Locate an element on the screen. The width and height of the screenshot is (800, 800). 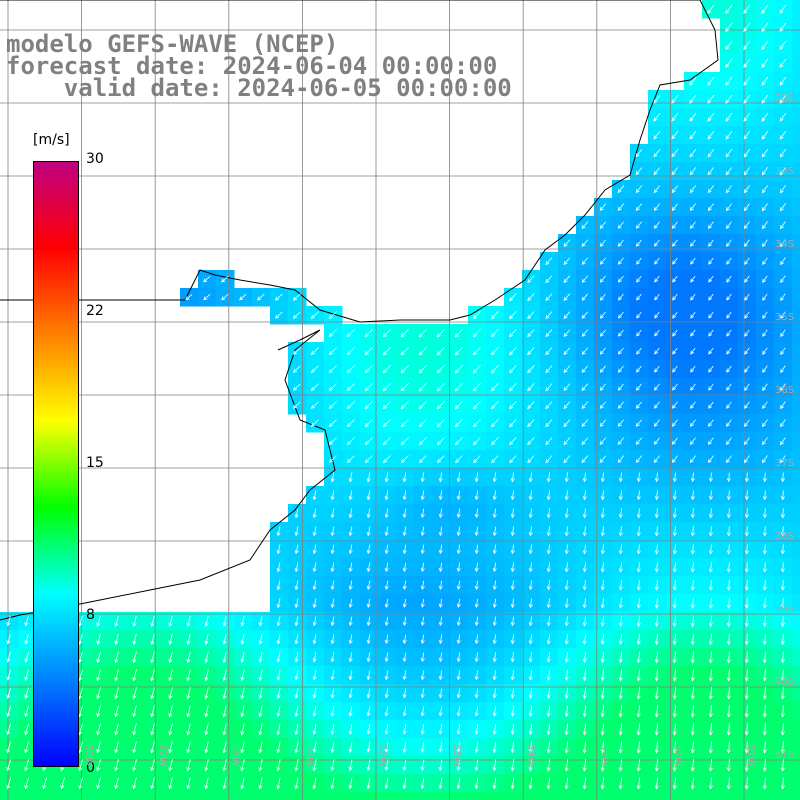
colorbar is located at coordinates (56, 464).